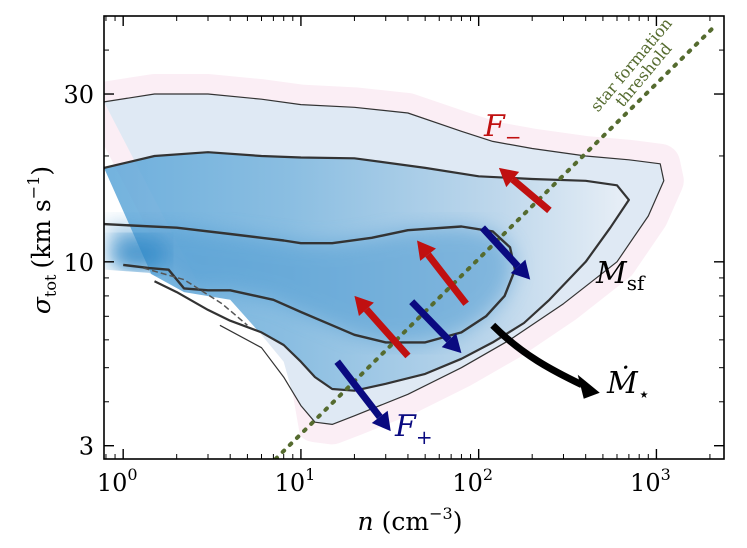  Describe the element at coordinates (620, 275) in the screenshot. I see `msf-label: Msf` at that location.